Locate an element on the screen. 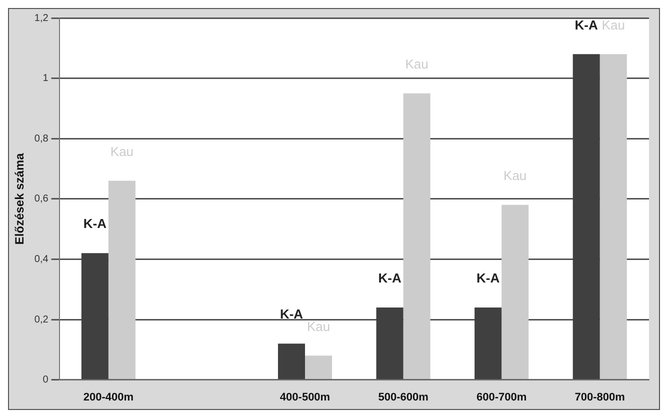 The height and width of the screenshot is (417, 666). y-tick-label: 0,2 is located at coordinates (41, 320).